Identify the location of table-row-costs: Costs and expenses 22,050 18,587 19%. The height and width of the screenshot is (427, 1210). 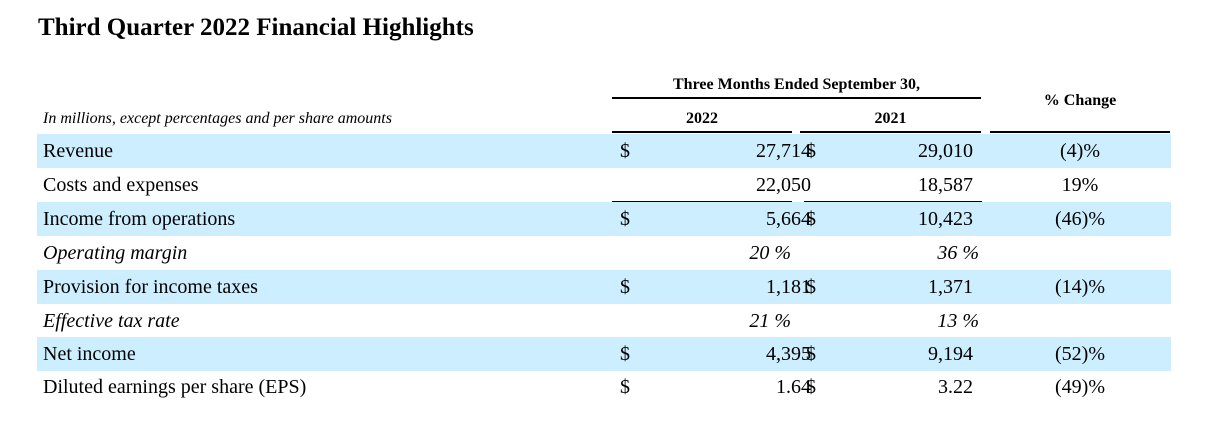
(604, 185).